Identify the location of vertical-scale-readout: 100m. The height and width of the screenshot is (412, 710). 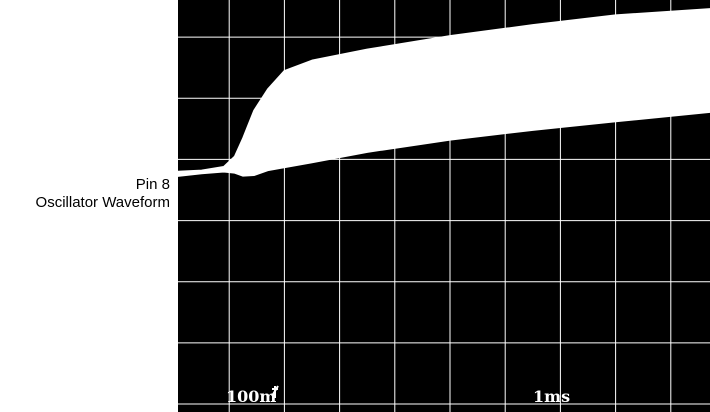
(251, 396).